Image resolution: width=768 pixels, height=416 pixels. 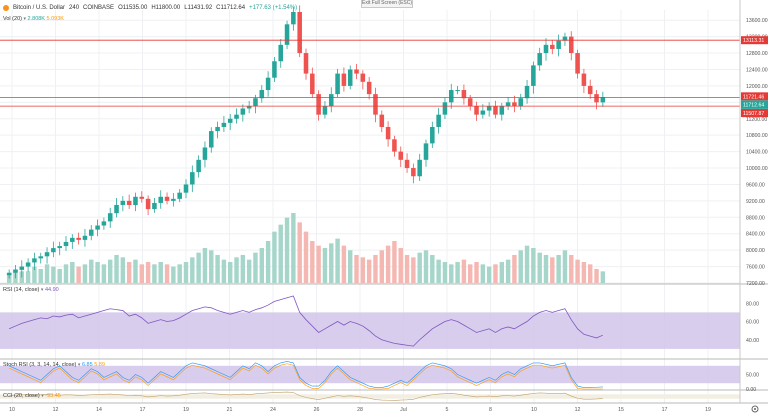 I want to click on ohlc-close: C11712.64, so click(x=231, y=8).